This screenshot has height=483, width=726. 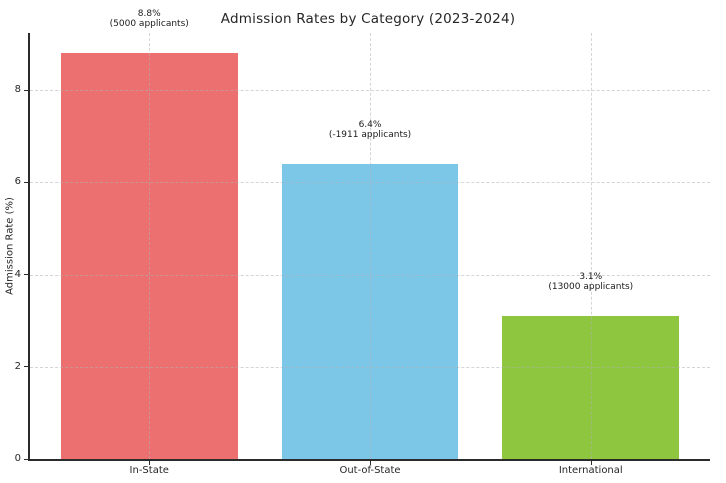 I want to click on x-tick-label: In-State, so click(x=149, y=470).